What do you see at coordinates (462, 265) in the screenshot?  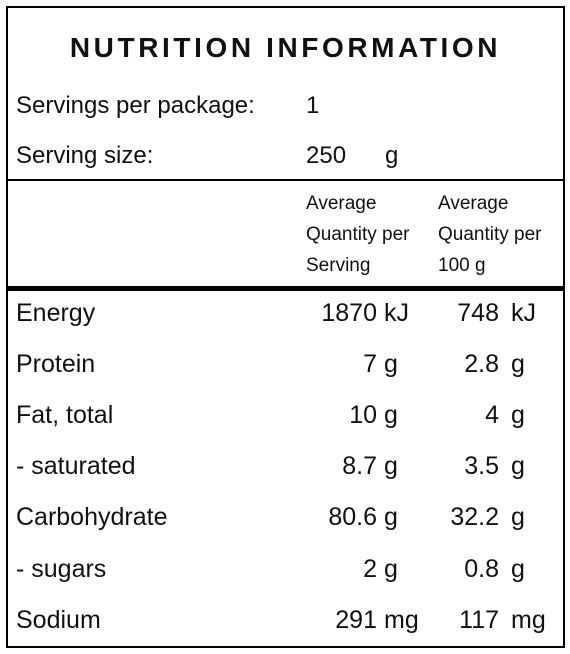 I see `header-line: 100 g` at bounding box center [462, 265].